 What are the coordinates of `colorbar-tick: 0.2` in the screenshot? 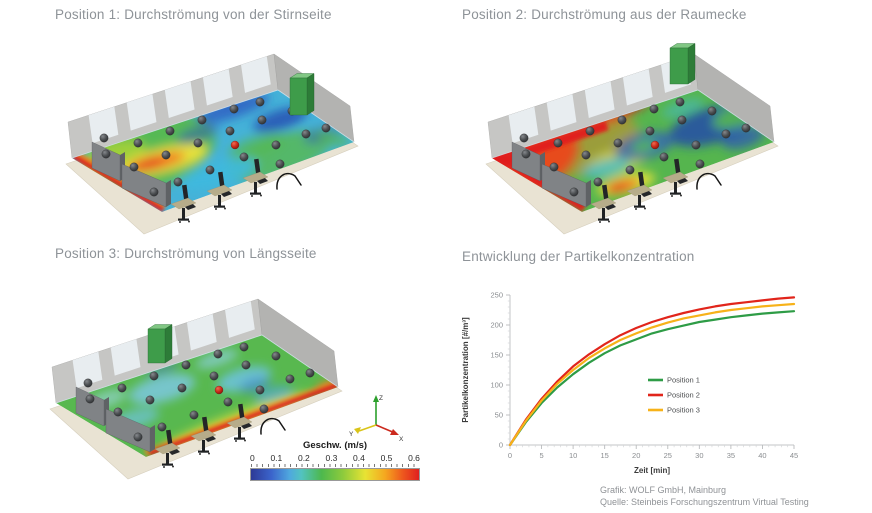 It's located at (303, 458).